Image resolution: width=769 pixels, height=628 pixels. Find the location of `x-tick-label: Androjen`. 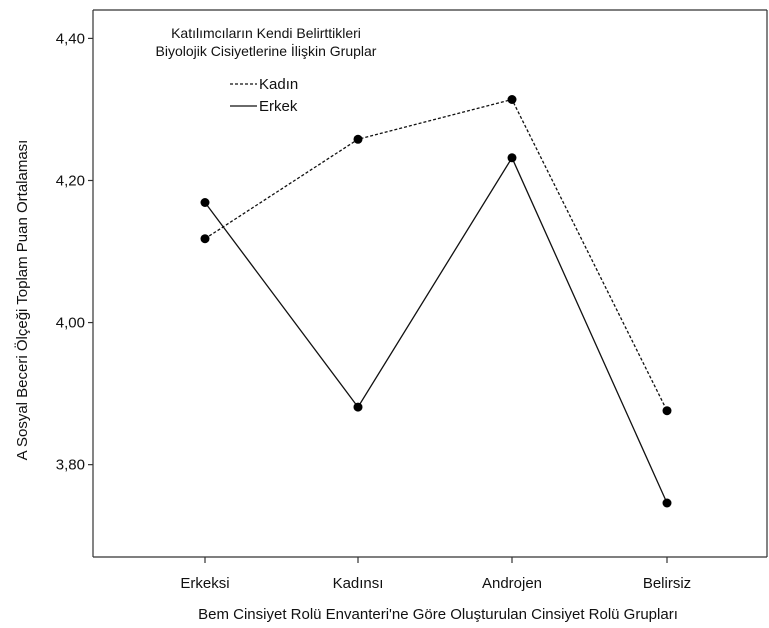

x-tick-label: Androjen is located at coordinates (512, 583).